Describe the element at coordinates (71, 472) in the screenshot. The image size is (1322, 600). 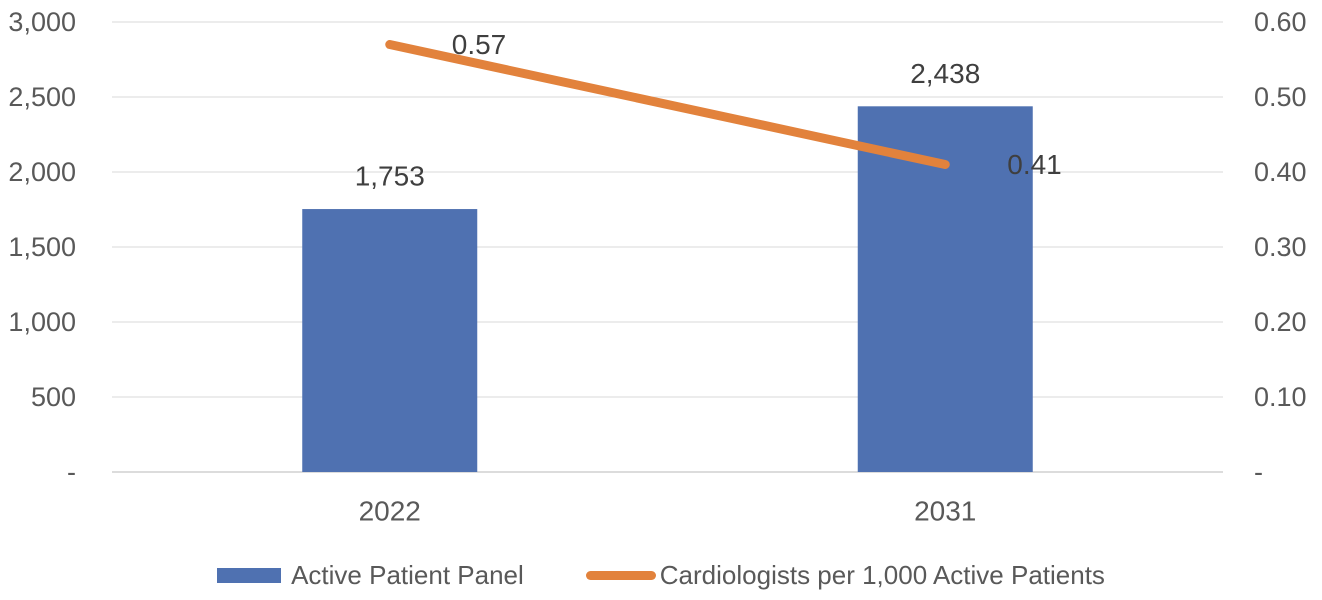
I see `left-axis-tick-label: -` at that location.